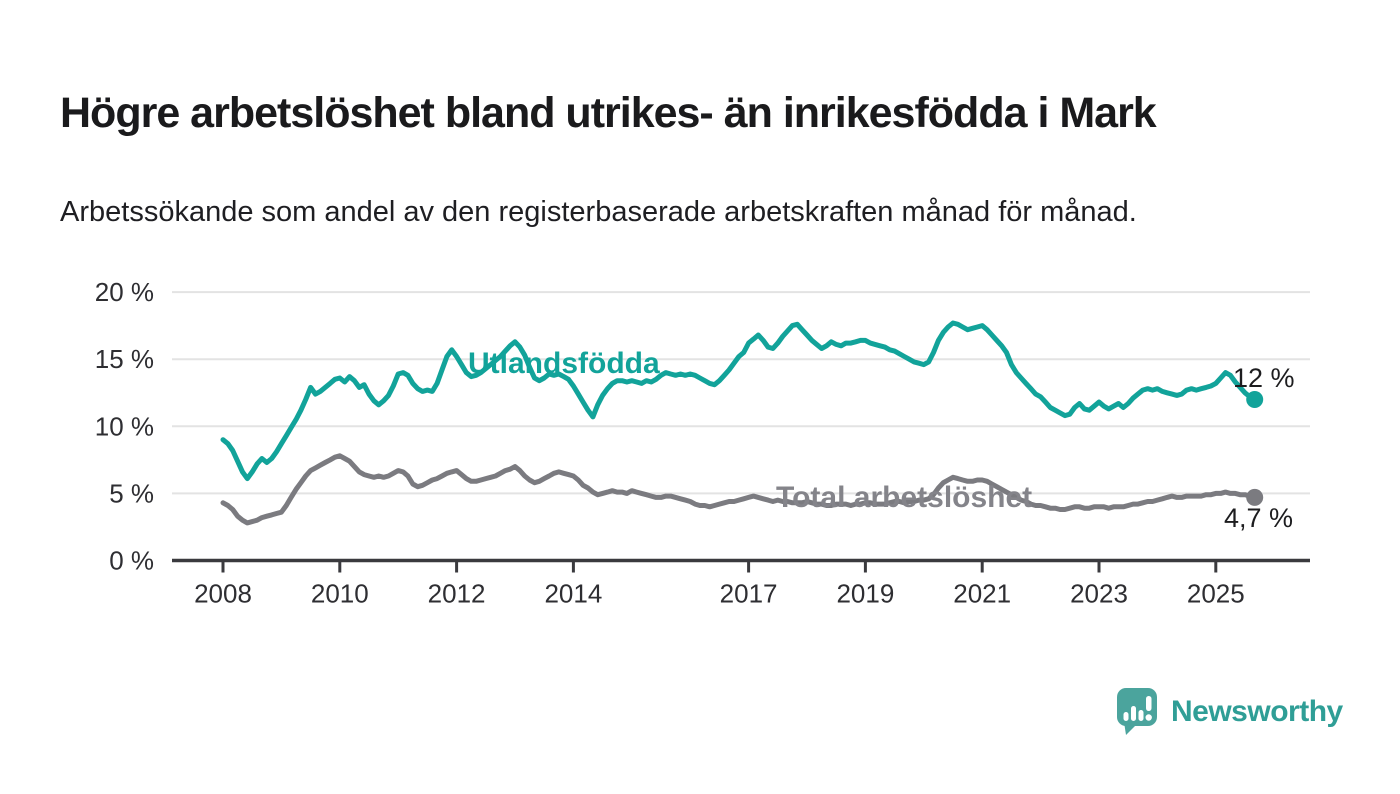  Describe the element at coordinates (1257, 711) in the screenshot. I see `newsworthy-wordmark: Newsworthy` at that location.